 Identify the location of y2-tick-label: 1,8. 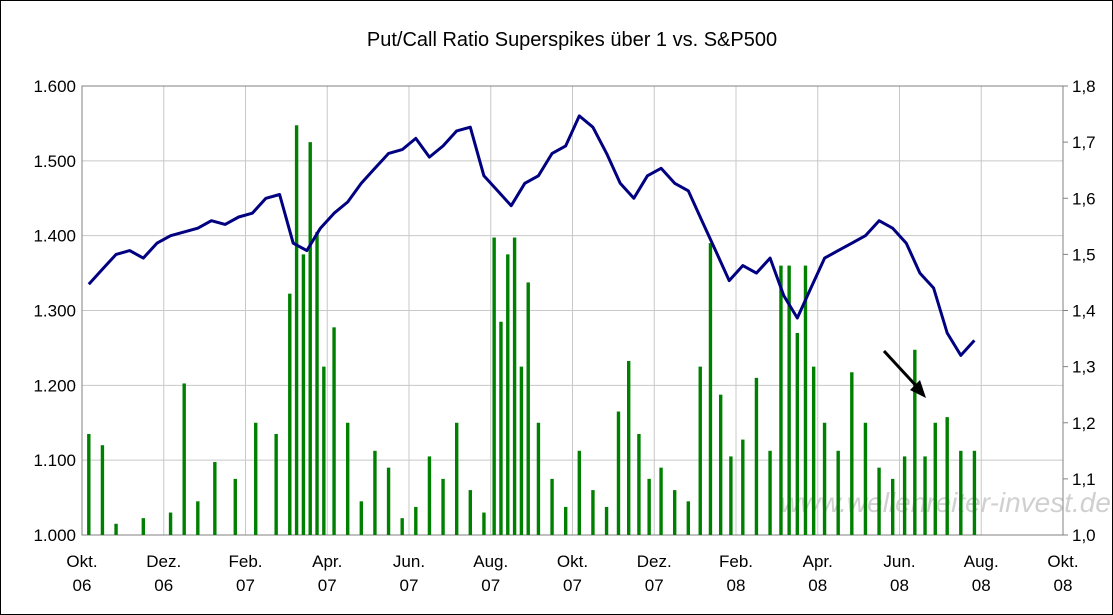
(1084, 86).